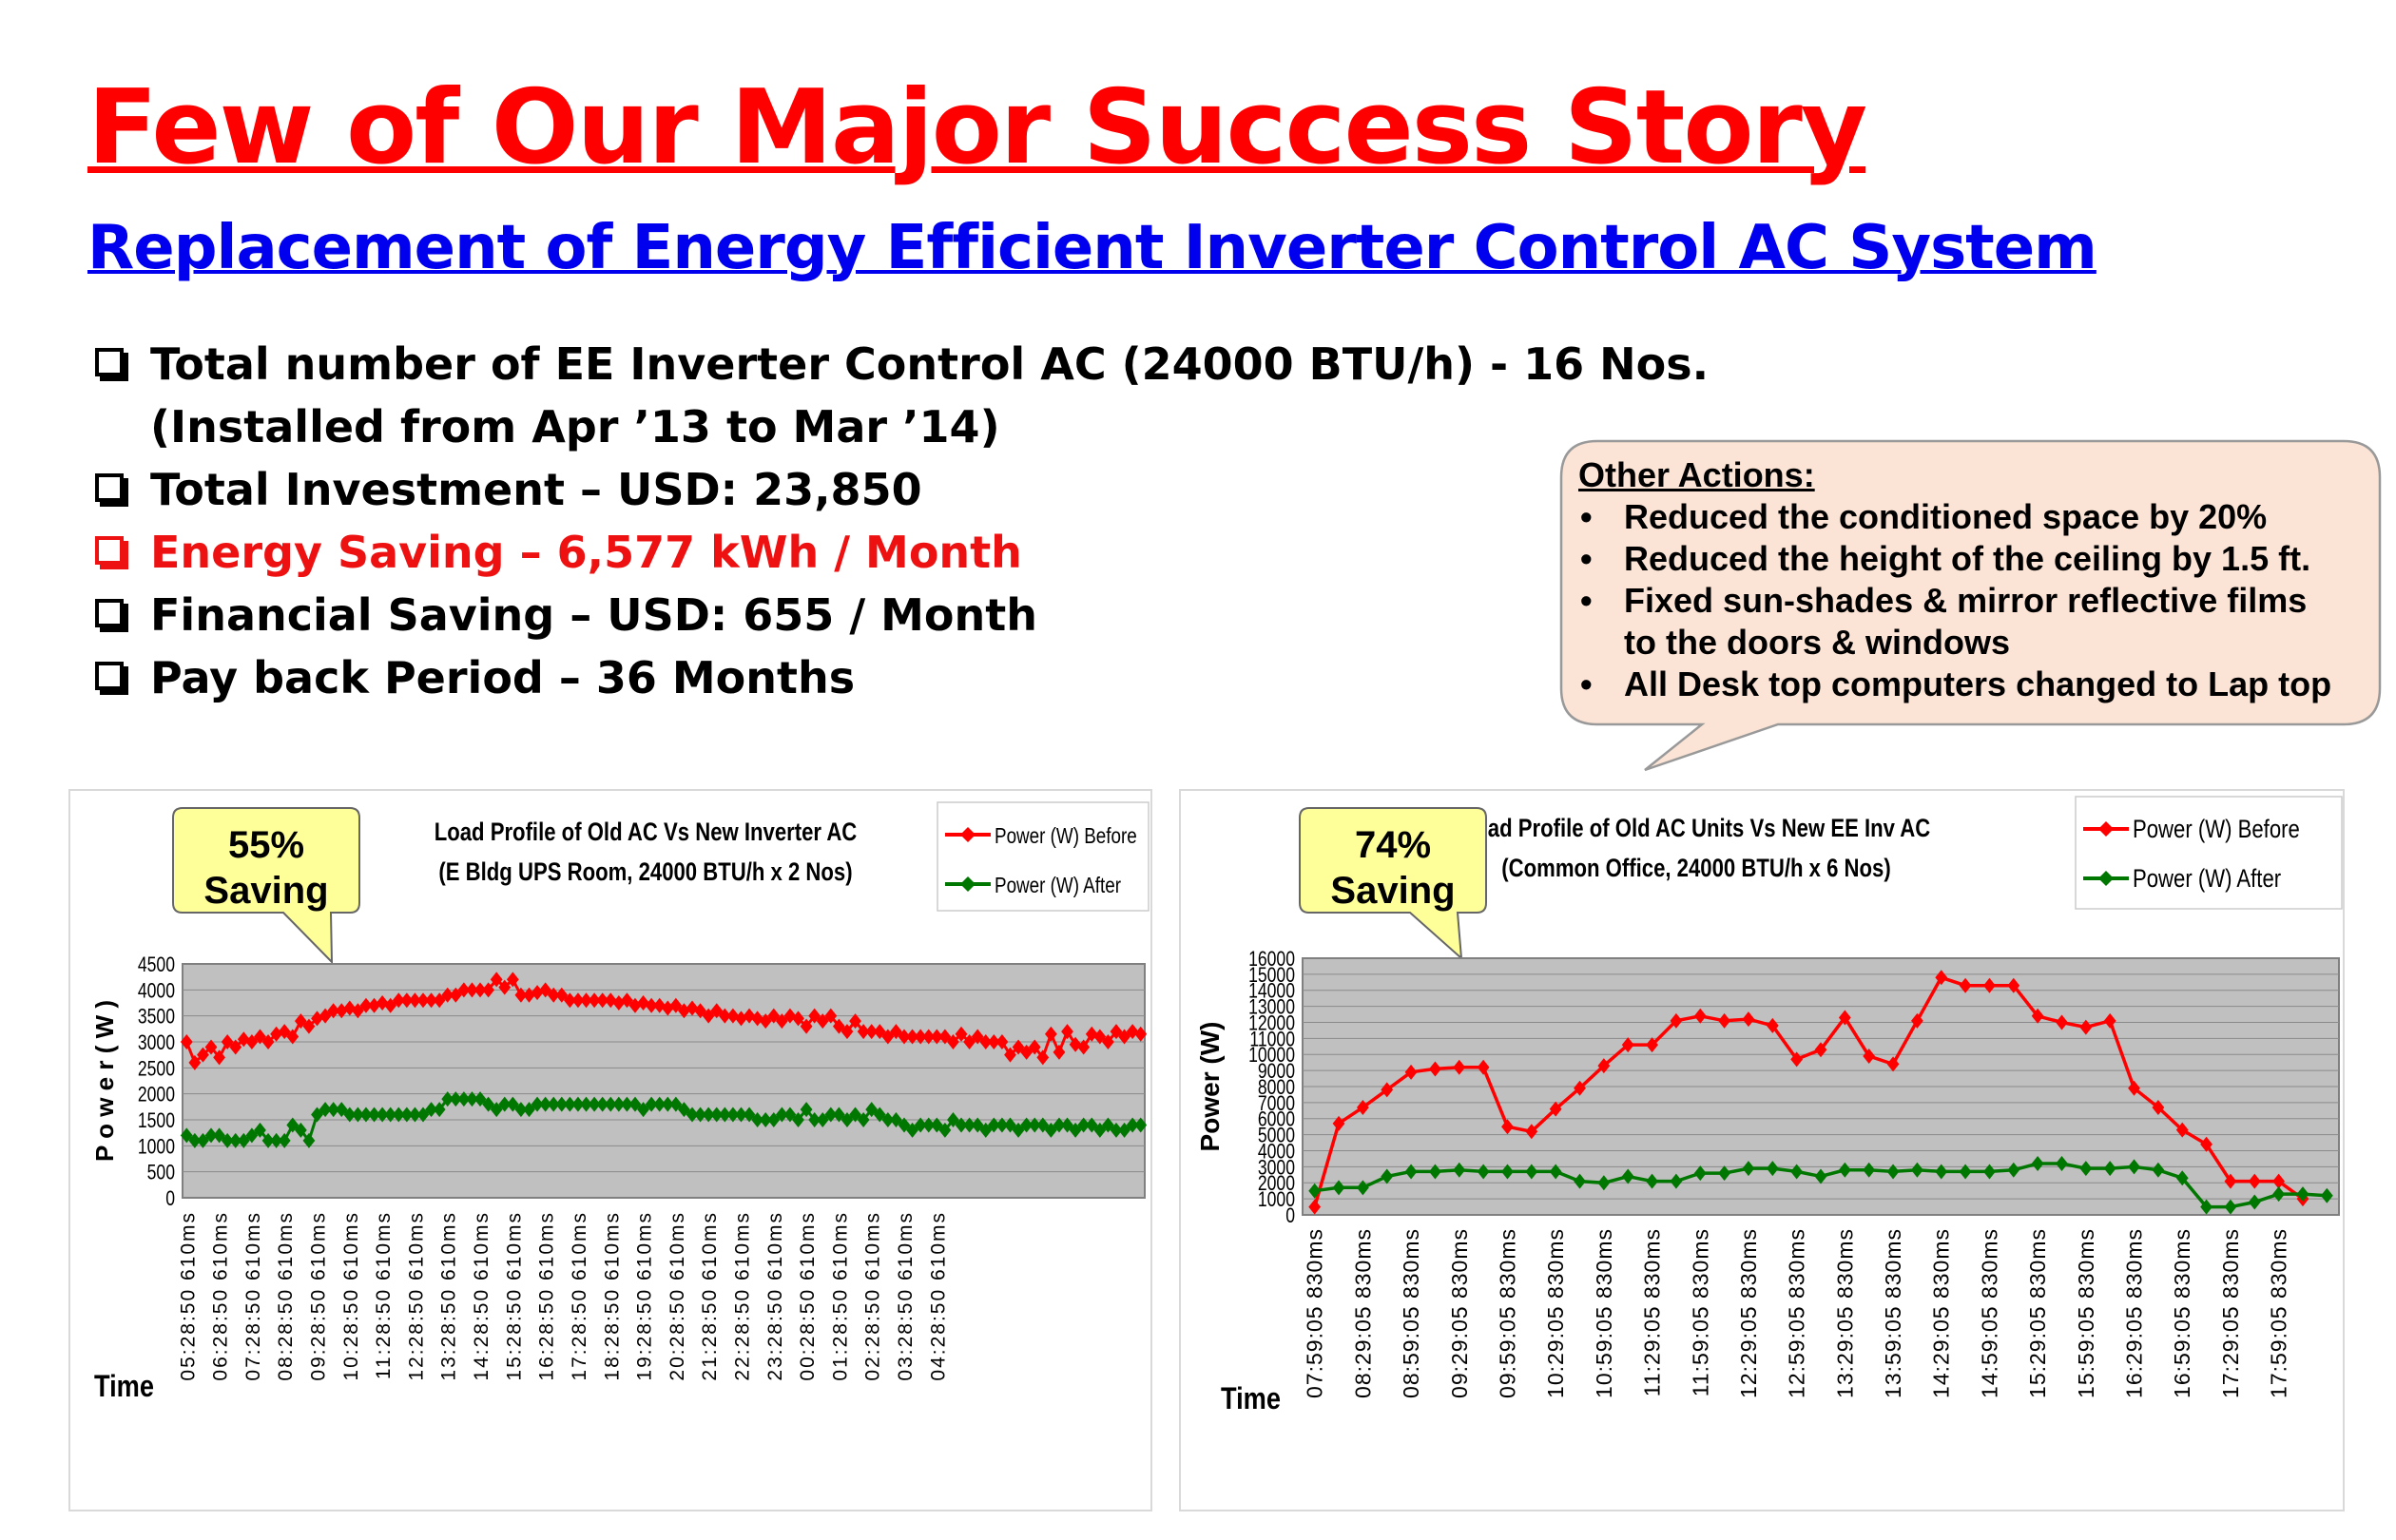  What do you see at coordinates (2134, 1313) in the screenshot?
I see `x-tick-label: 16:29:05 830ms` at bounding box center [2134, 1313].